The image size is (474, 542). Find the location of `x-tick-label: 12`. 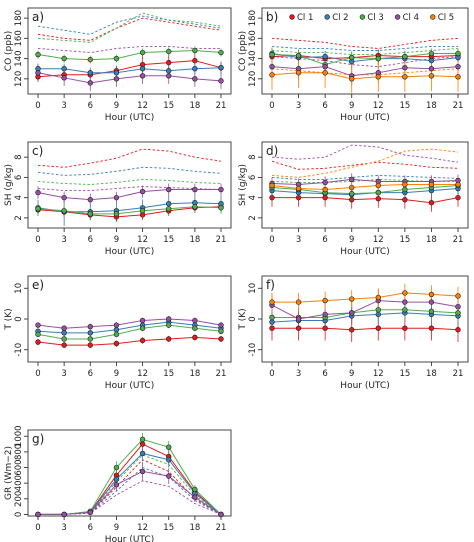

x-tick-label: 12 is located at coordinates (142, 374).